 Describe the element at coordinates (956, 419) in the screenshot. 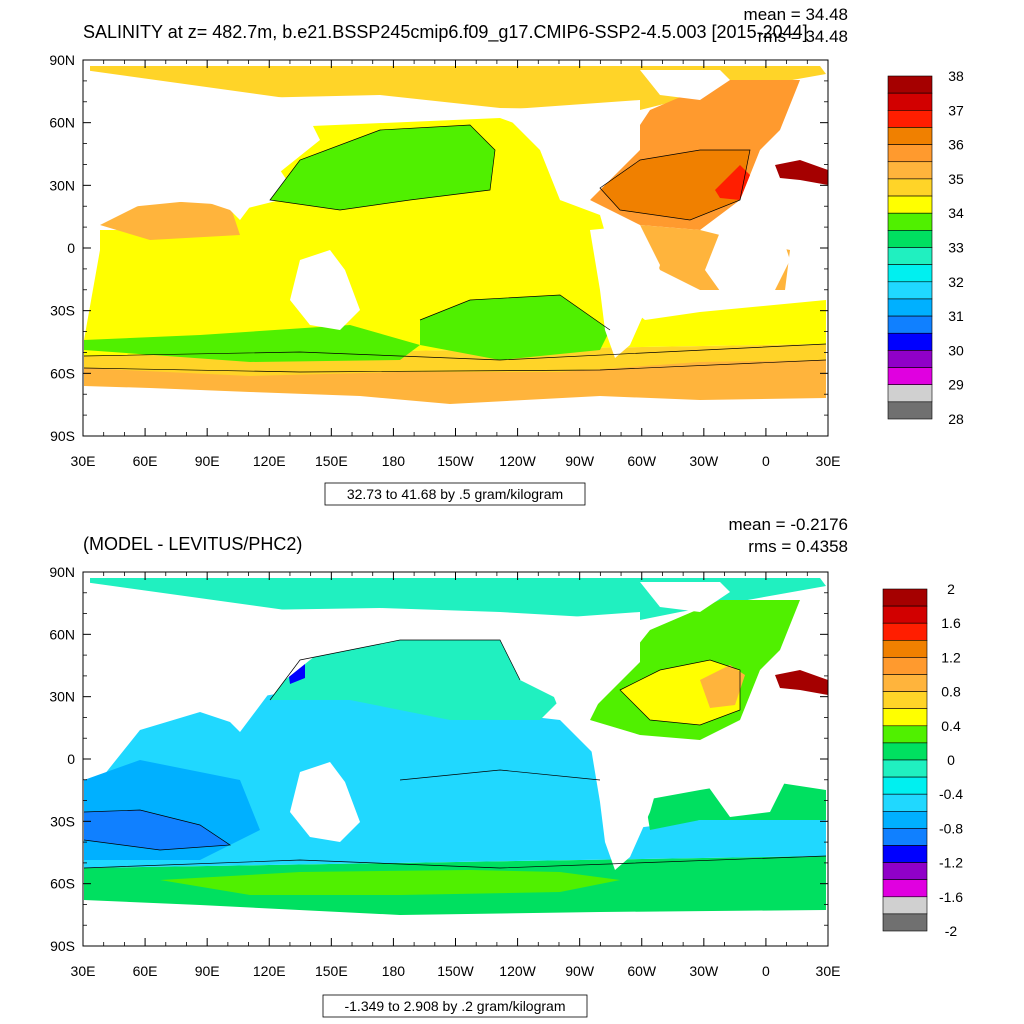

I see `colorbar-label: 28` at that location.